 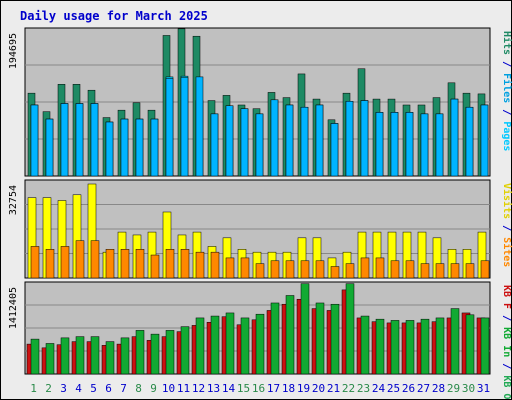 What do you see at coordinates (63, 388) in the screenshot?
I see `day-label-3: 3` at bounding box center [63, 388].